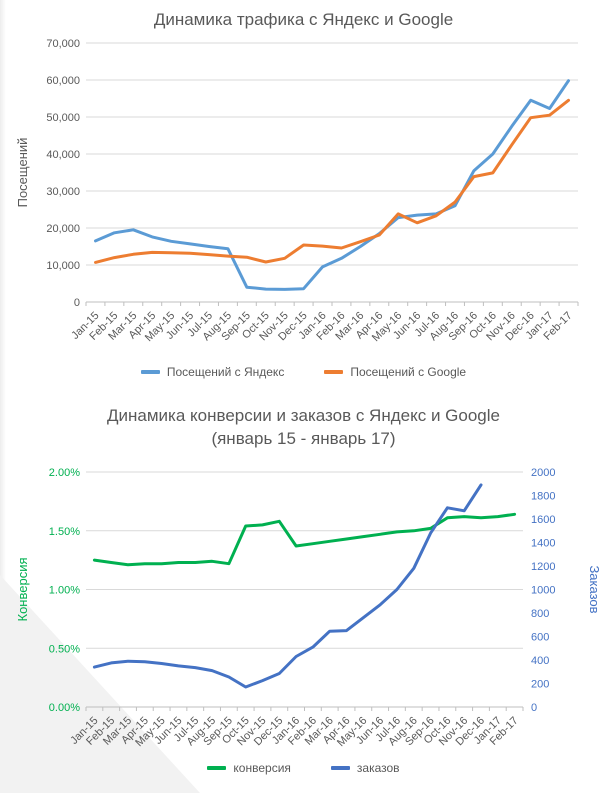  What do you see at coordinates (63, 118) in the screenshot?
I see `svg-text: 50,000` at bounding box center [63, 118].